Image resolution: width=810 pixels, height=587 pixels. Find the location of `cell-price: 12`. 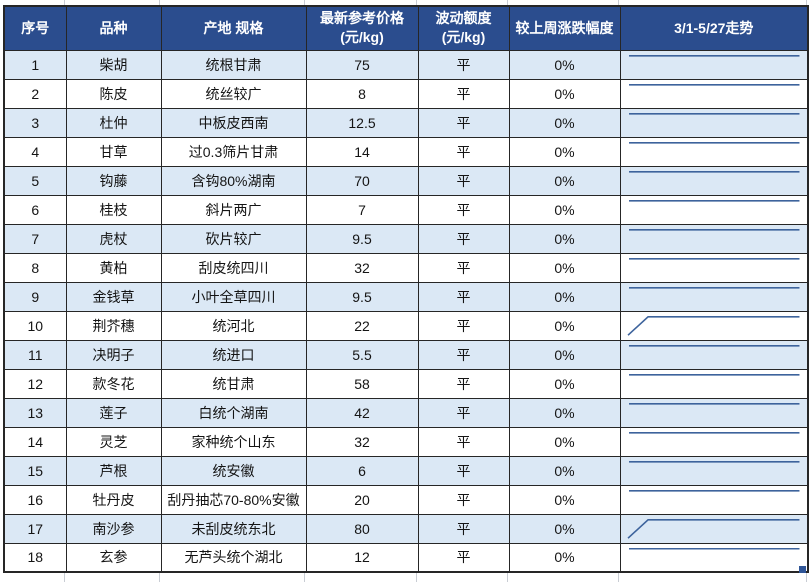

cell-price: 12 is located at coordinates (362, 557).